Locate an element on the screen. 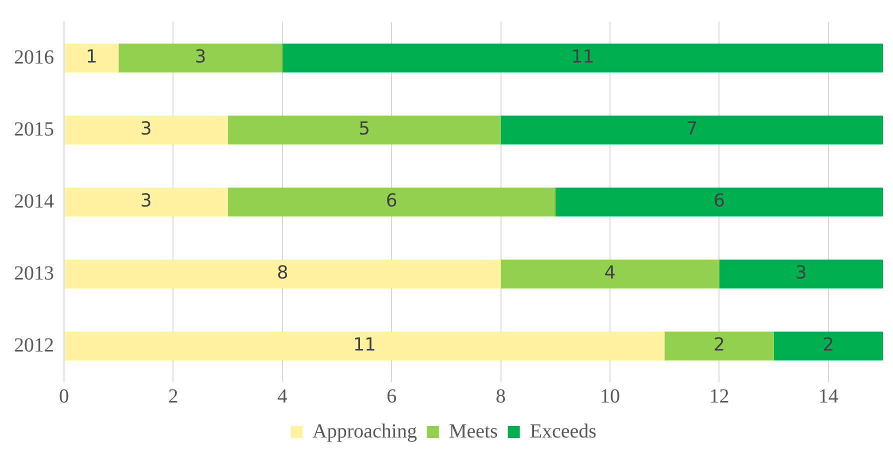 Image resolution: width=893 pixels, height=452 pixels. y-tick-label: 2012 is located at coordinates (34, 345).